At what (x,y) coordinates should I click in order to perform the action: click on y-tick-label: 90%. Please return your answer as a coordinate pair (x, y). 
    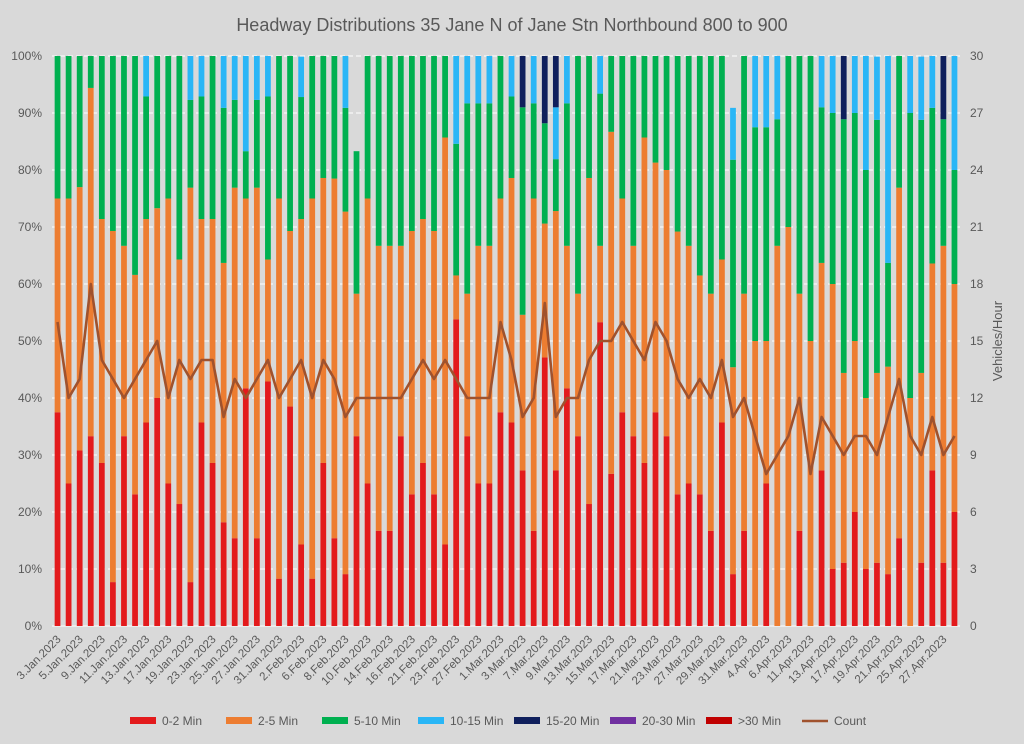
    Looking at the image, I should click on (30, 113).